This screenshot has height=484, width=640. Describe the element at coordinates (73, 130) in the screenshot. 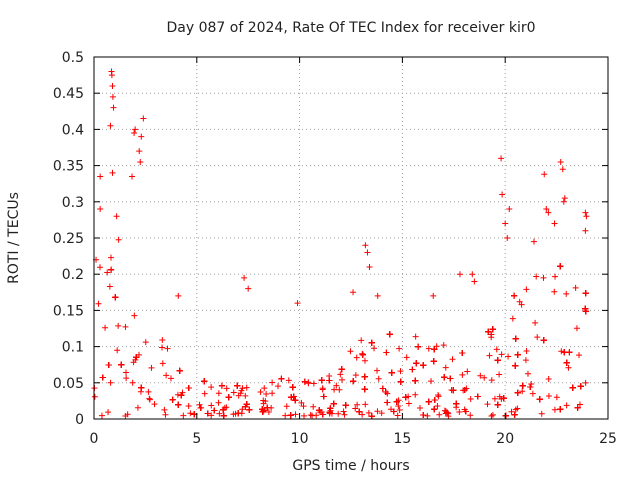

I see `y-tick-label: 0.4` at that location.